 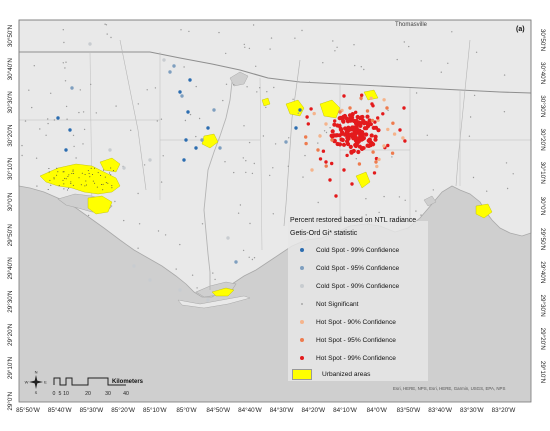 What do you see at coordinates (36, 392) in the screenshot?
I see `south-letter: S` at bounding box center [36, 392].